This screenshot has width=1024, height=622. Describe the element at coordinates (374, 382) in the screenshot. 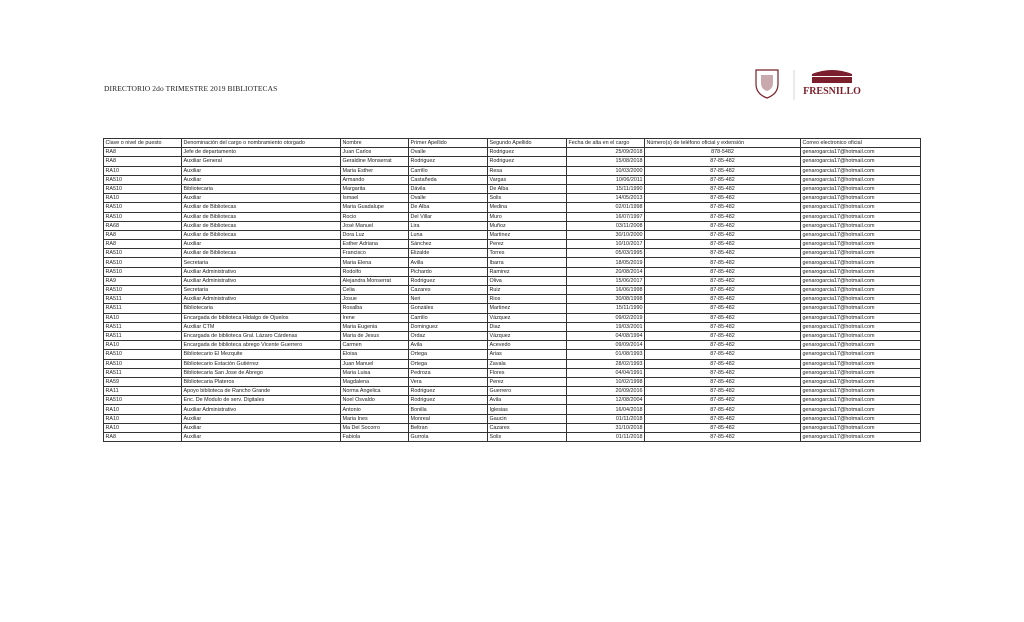

I see `cell-nombre: Magdalena` at that location.